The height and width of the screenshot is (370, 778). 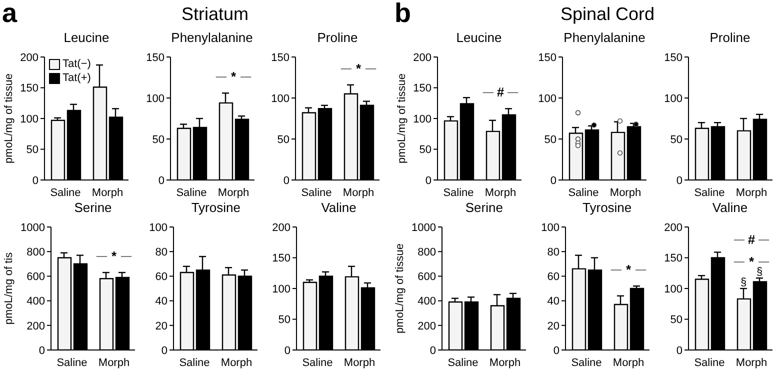 What do you see at coordinates (10, 14) in the screenshot?
I see `text: a` at bounding box center [10, 14].